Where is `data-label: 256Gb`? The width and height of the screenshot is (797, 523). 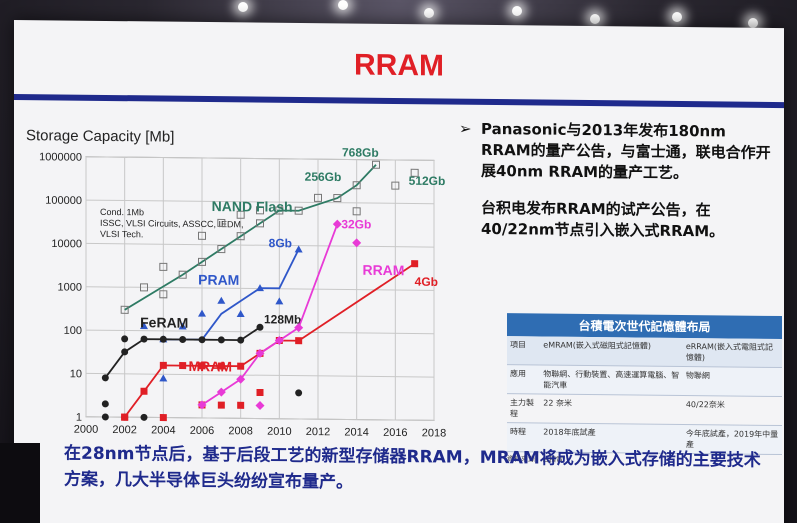 data-label: 256Gb is located at coordinates (323, 177).